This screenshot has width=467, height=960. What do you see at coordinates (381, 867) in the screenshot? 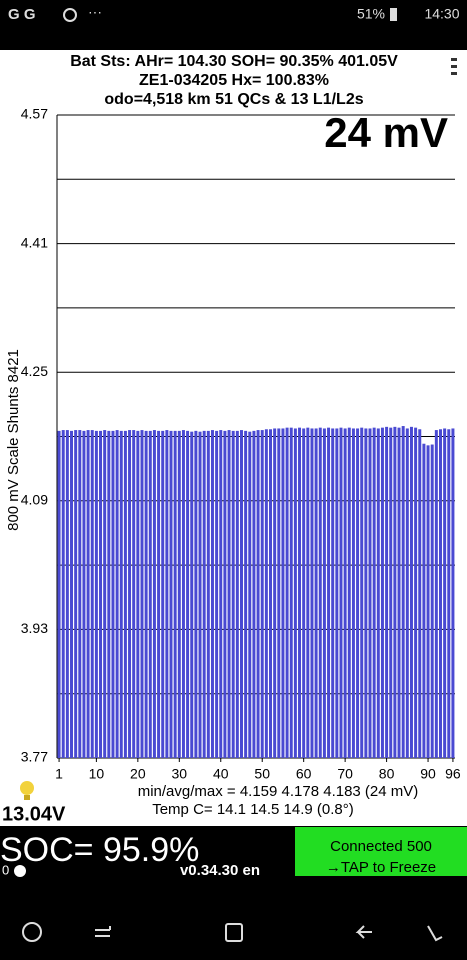
I see `tap-to-freeze: →TAP to Freeze` at bounding box center [381, 867].